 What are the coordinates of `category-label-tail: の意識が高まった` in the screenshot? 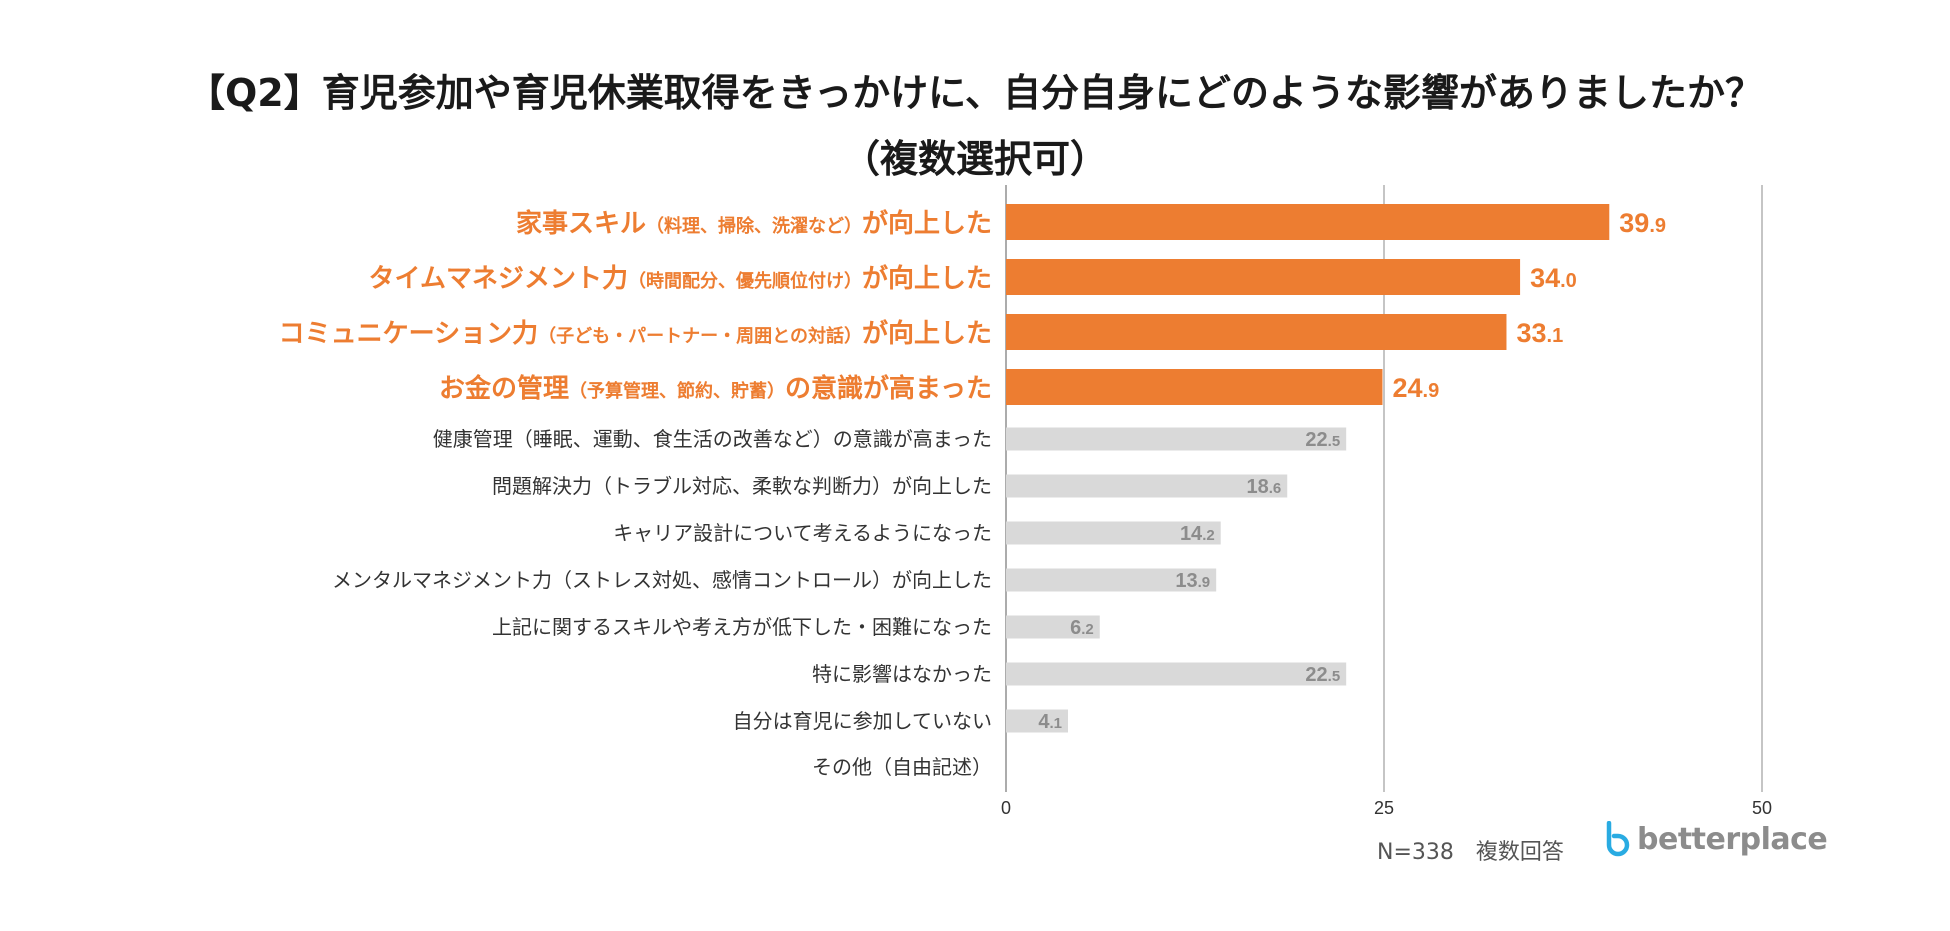 It's located at (888, 388).